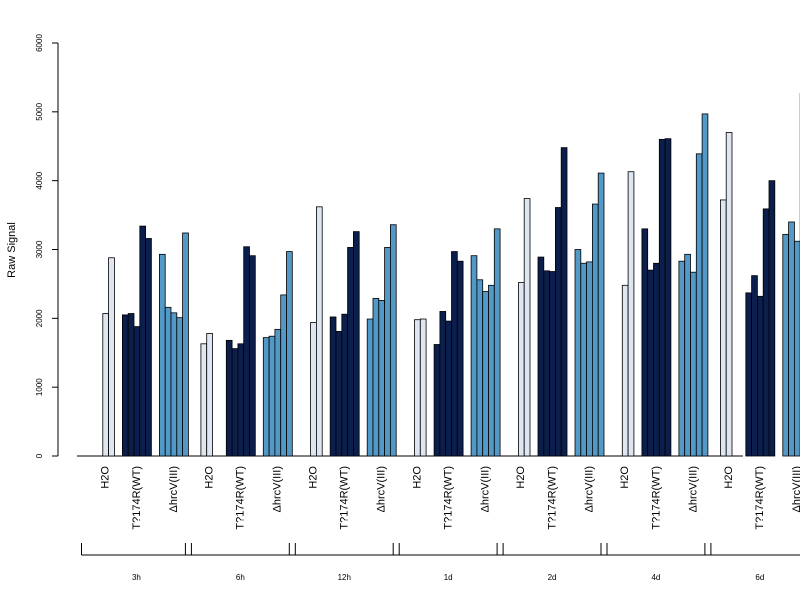  Describe the element at coordinates (759, 577) in the screenshot. I see `timepoint-label: 6d` at that location.